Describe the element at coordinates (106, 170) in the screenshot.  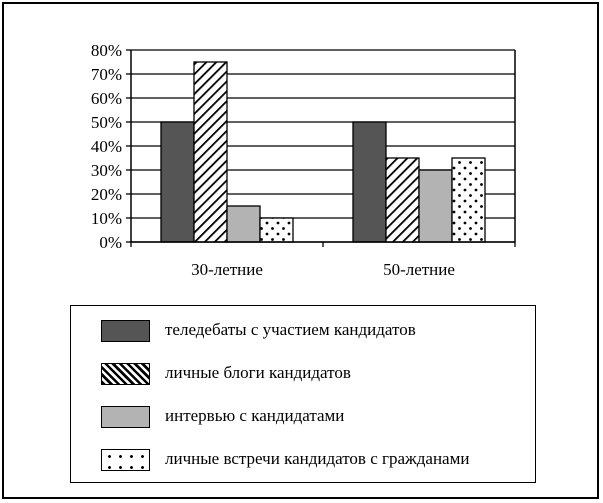
I see `y-tick-label: 30%` at that location.